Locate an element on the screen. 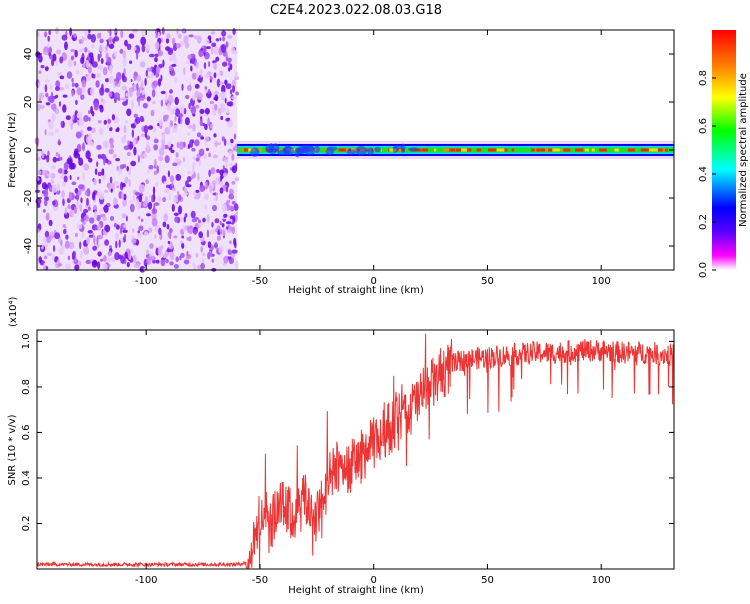 The image size is (750, 604). spectrogram-y-tick-label: -20 is located at coordinates (28, 198).